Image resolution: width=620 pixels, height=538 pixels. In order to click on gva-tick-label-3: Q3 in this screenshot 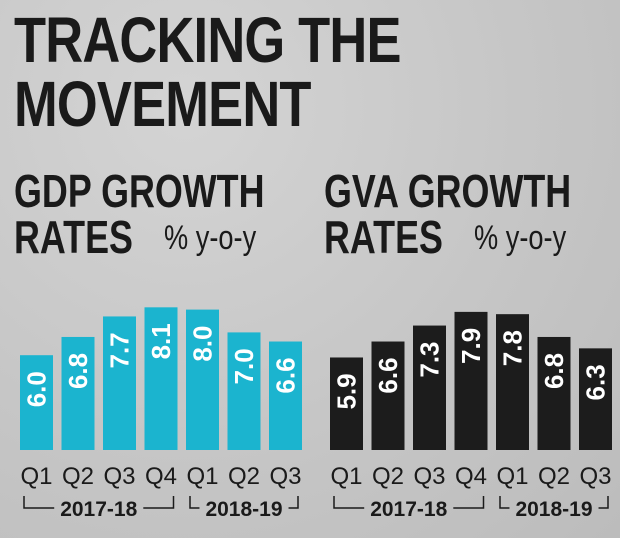, I will do `click(429, 476)`.